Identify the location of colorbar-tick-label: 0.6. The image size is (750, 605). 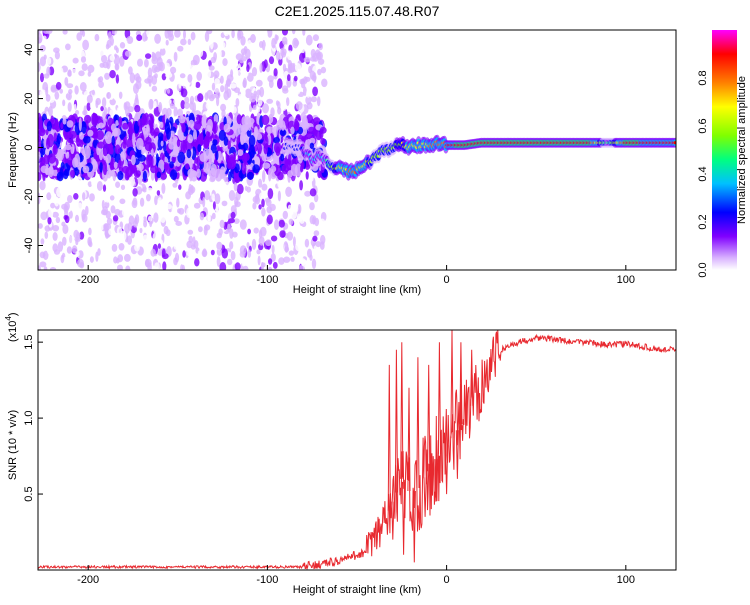
(703, 125).